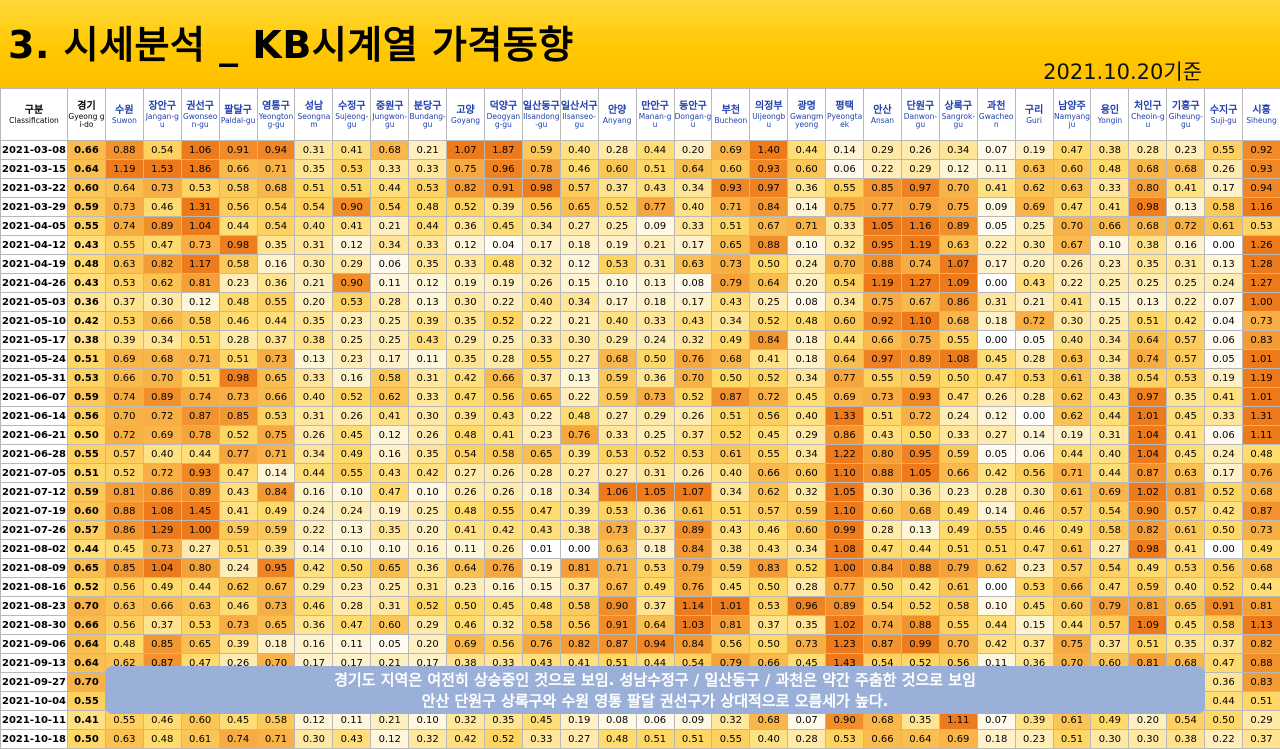 The width and height of the screenshot is (1280, 749). What do you see at coordinates (769, 169) in the screenshot?
I see `value-cell: 0.93` at bounding box center [769, 169].